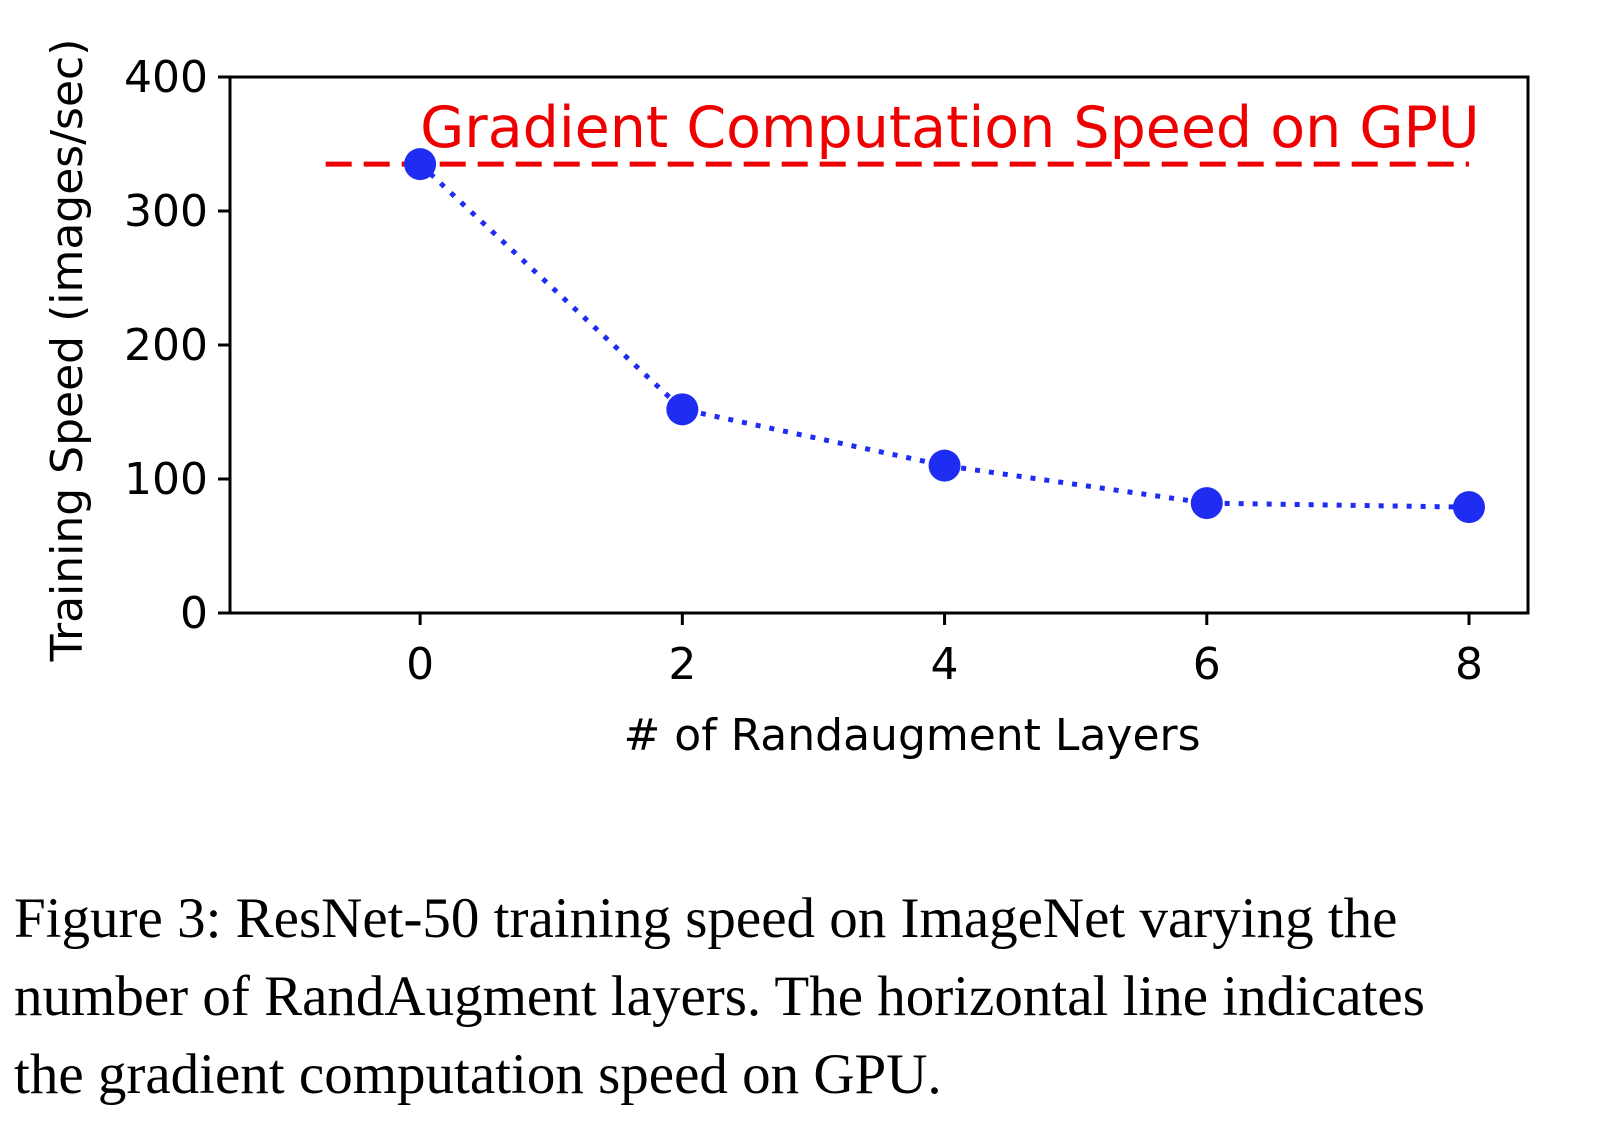 This screenshot has height=1121, width=1623. What do you see at coordinates (682, 664) in the screenshot?
I see `x-tick-label: 2` at bounding box center [682, 664].